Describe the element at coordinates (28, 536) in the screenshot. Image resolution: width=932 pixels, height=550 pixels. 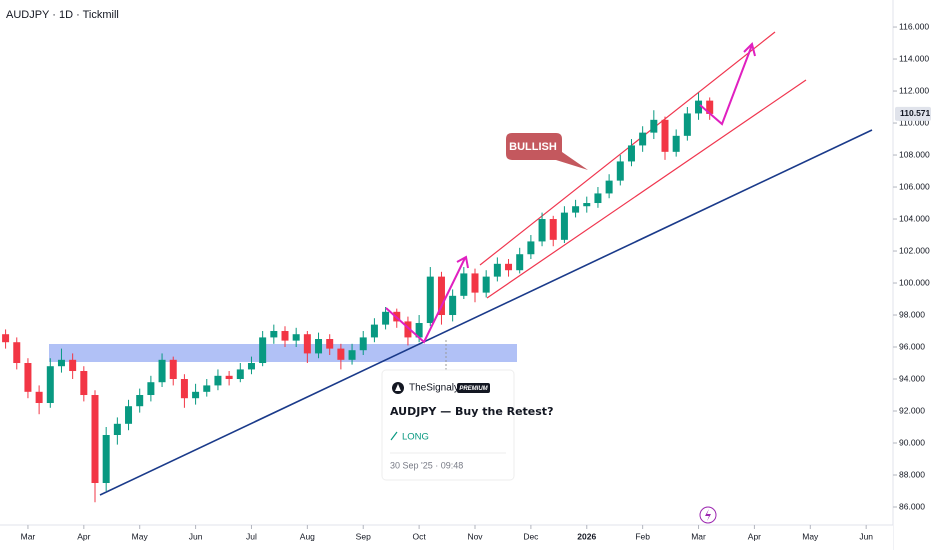
I see `x-tick-label: Mar` at that location.